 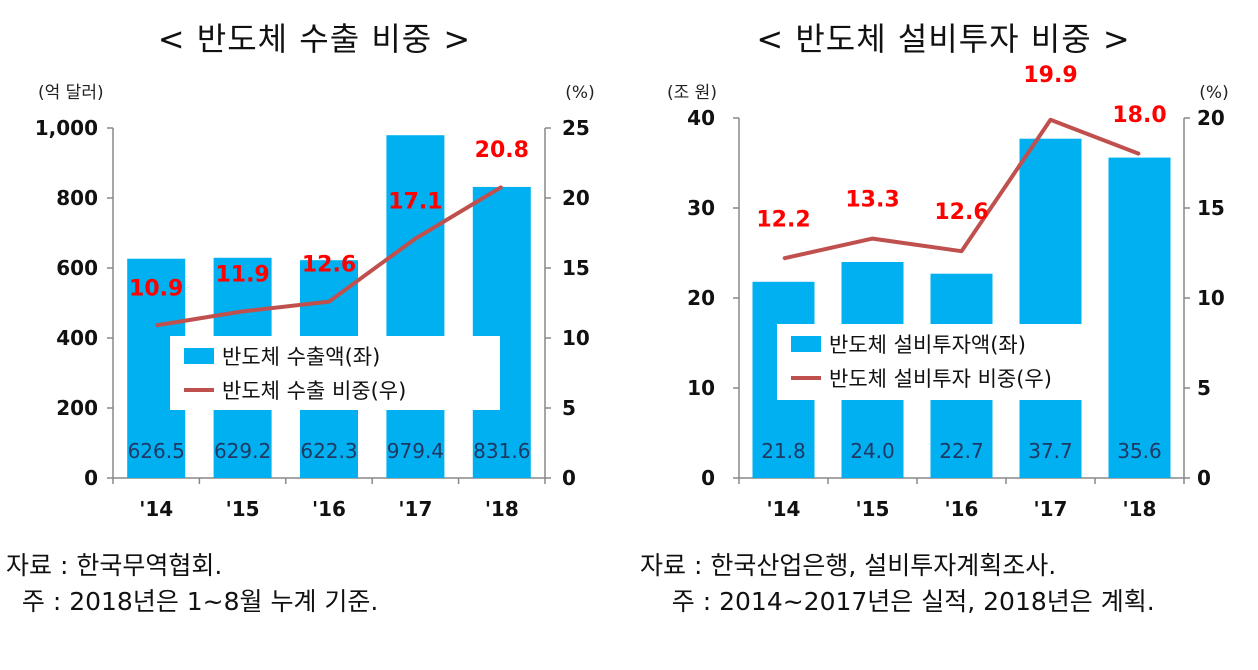 What do you see at coordinates (783, 451) in the screenshot?
I see `bar-value-label: 21.8` at bounding box center [783, 451].